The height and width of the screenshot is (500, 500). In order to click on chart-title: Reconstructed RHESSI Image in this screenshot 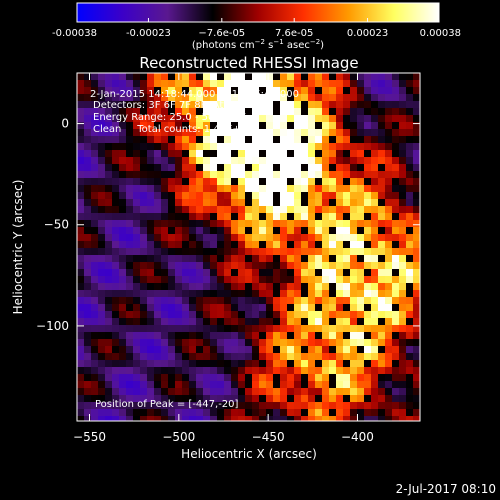, I will do `click(248, 63)`.